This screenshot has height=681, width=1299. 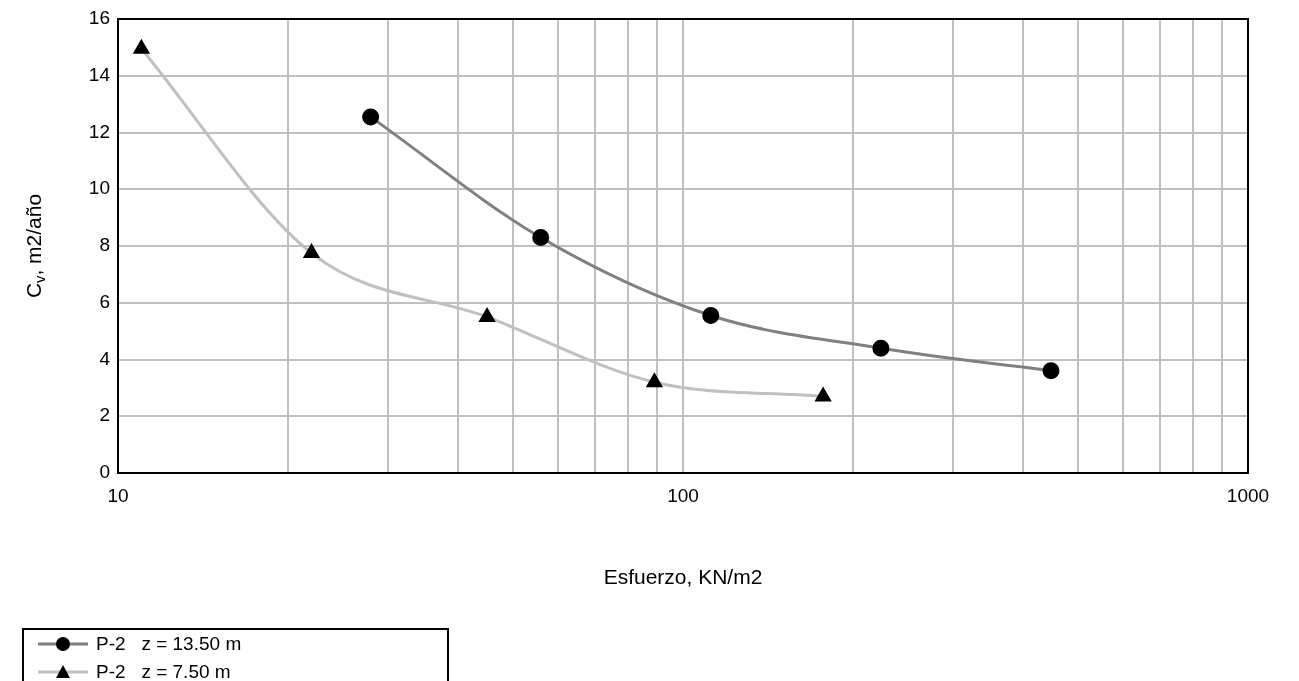 I want to click on y-tick-label: 16, so click(x=99, y=18).